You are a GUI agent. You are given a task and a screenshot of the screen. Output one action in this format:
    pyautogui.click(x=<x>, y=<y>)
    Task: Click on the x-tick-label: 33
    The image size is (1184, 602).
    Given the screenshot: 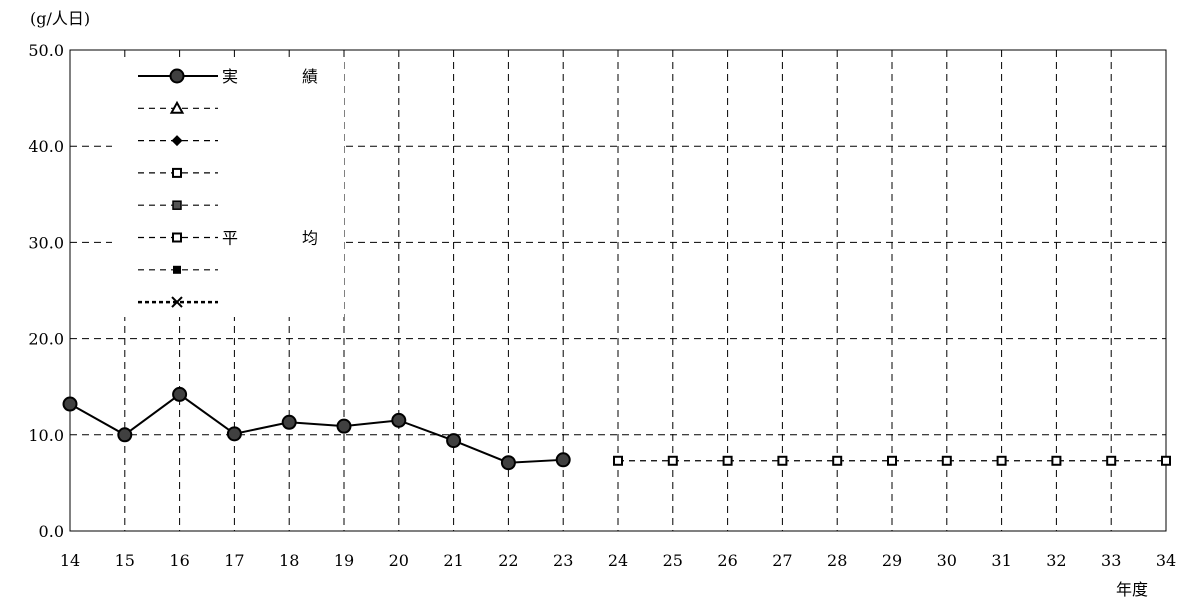 What is the action you would take?
    pyautogui.click(x=1111, y=560)
    